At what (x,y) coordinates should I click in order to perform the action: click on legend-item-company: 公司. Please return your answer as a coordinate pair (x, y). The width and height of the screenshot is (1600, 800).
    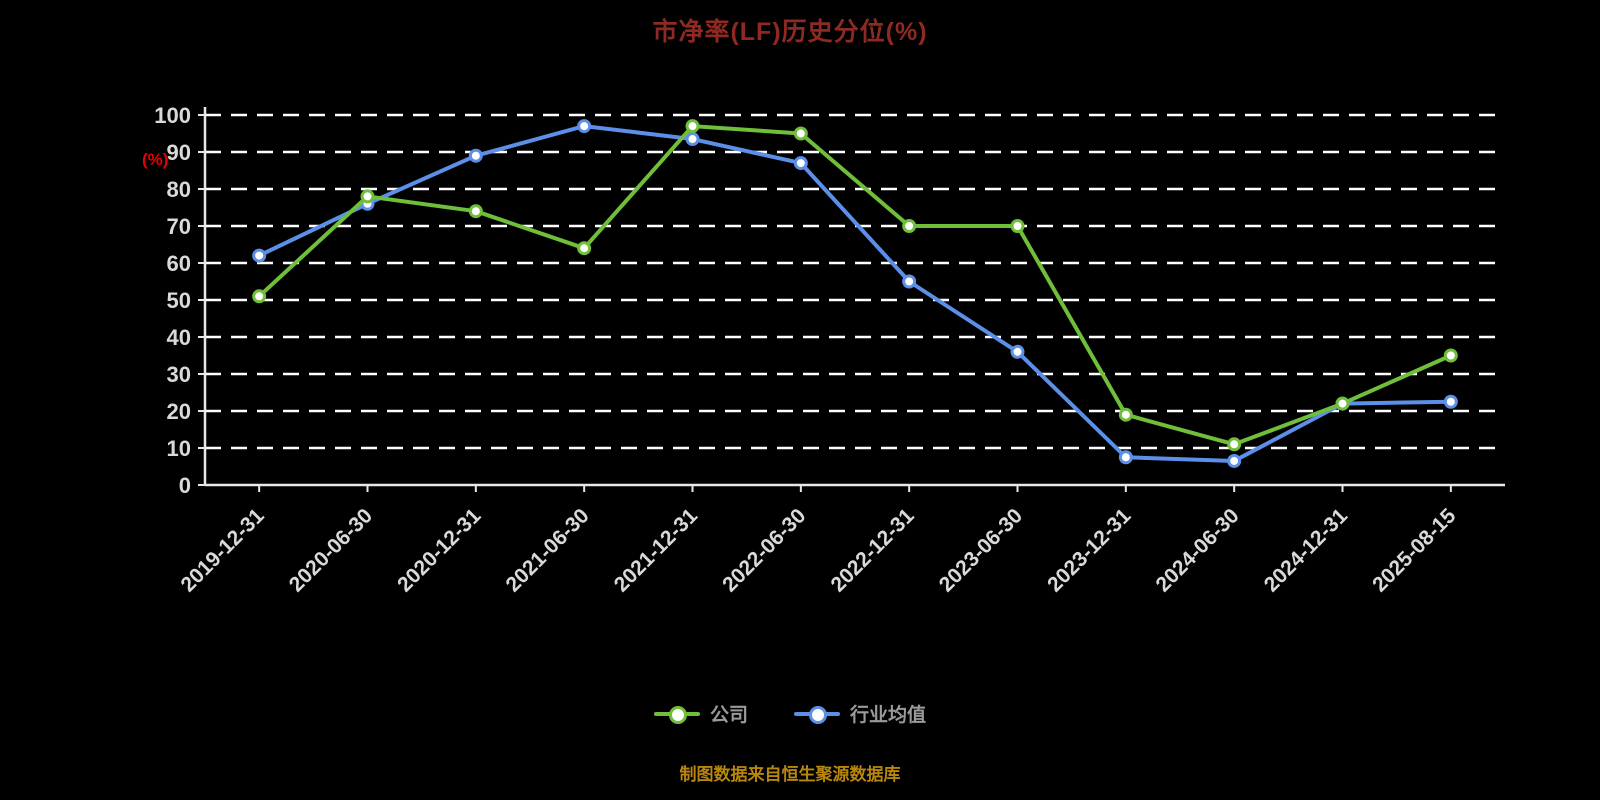
    Looking at the image, I should click on (700, 713).